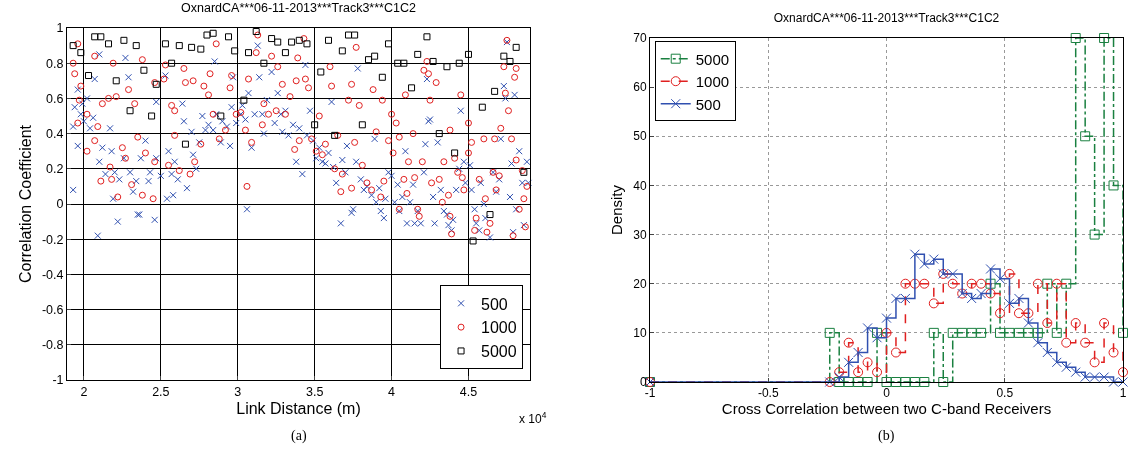  What do you see at coordinates (58, 380) in the screenshot?
I see `y-tick-label: -1` at bounding box center [58, 380].